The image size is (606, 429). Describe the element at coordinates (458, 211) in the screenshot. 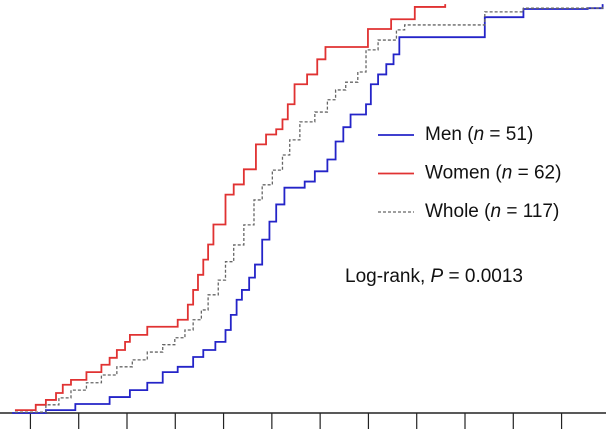

I see `text-run: Whole (` at that location.